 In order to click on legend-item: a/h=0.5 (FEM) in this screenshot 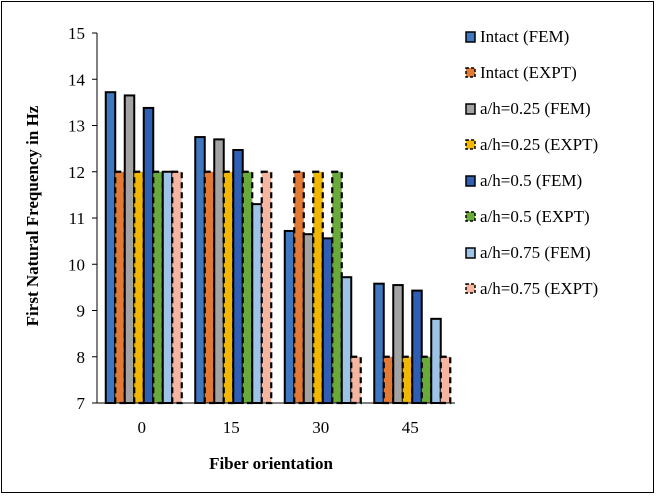, I will do `click(523, 180)`.